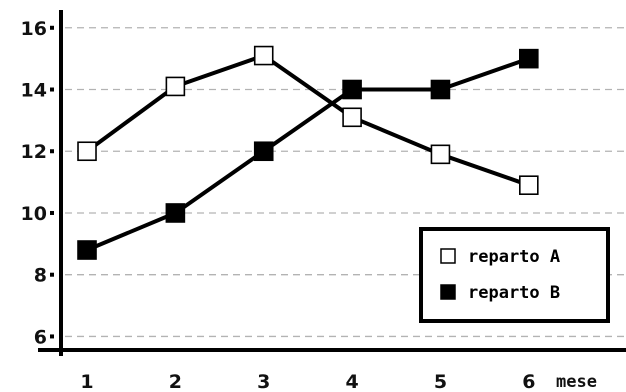  I want to click on x-axis-title: mese, so click(576, 382).